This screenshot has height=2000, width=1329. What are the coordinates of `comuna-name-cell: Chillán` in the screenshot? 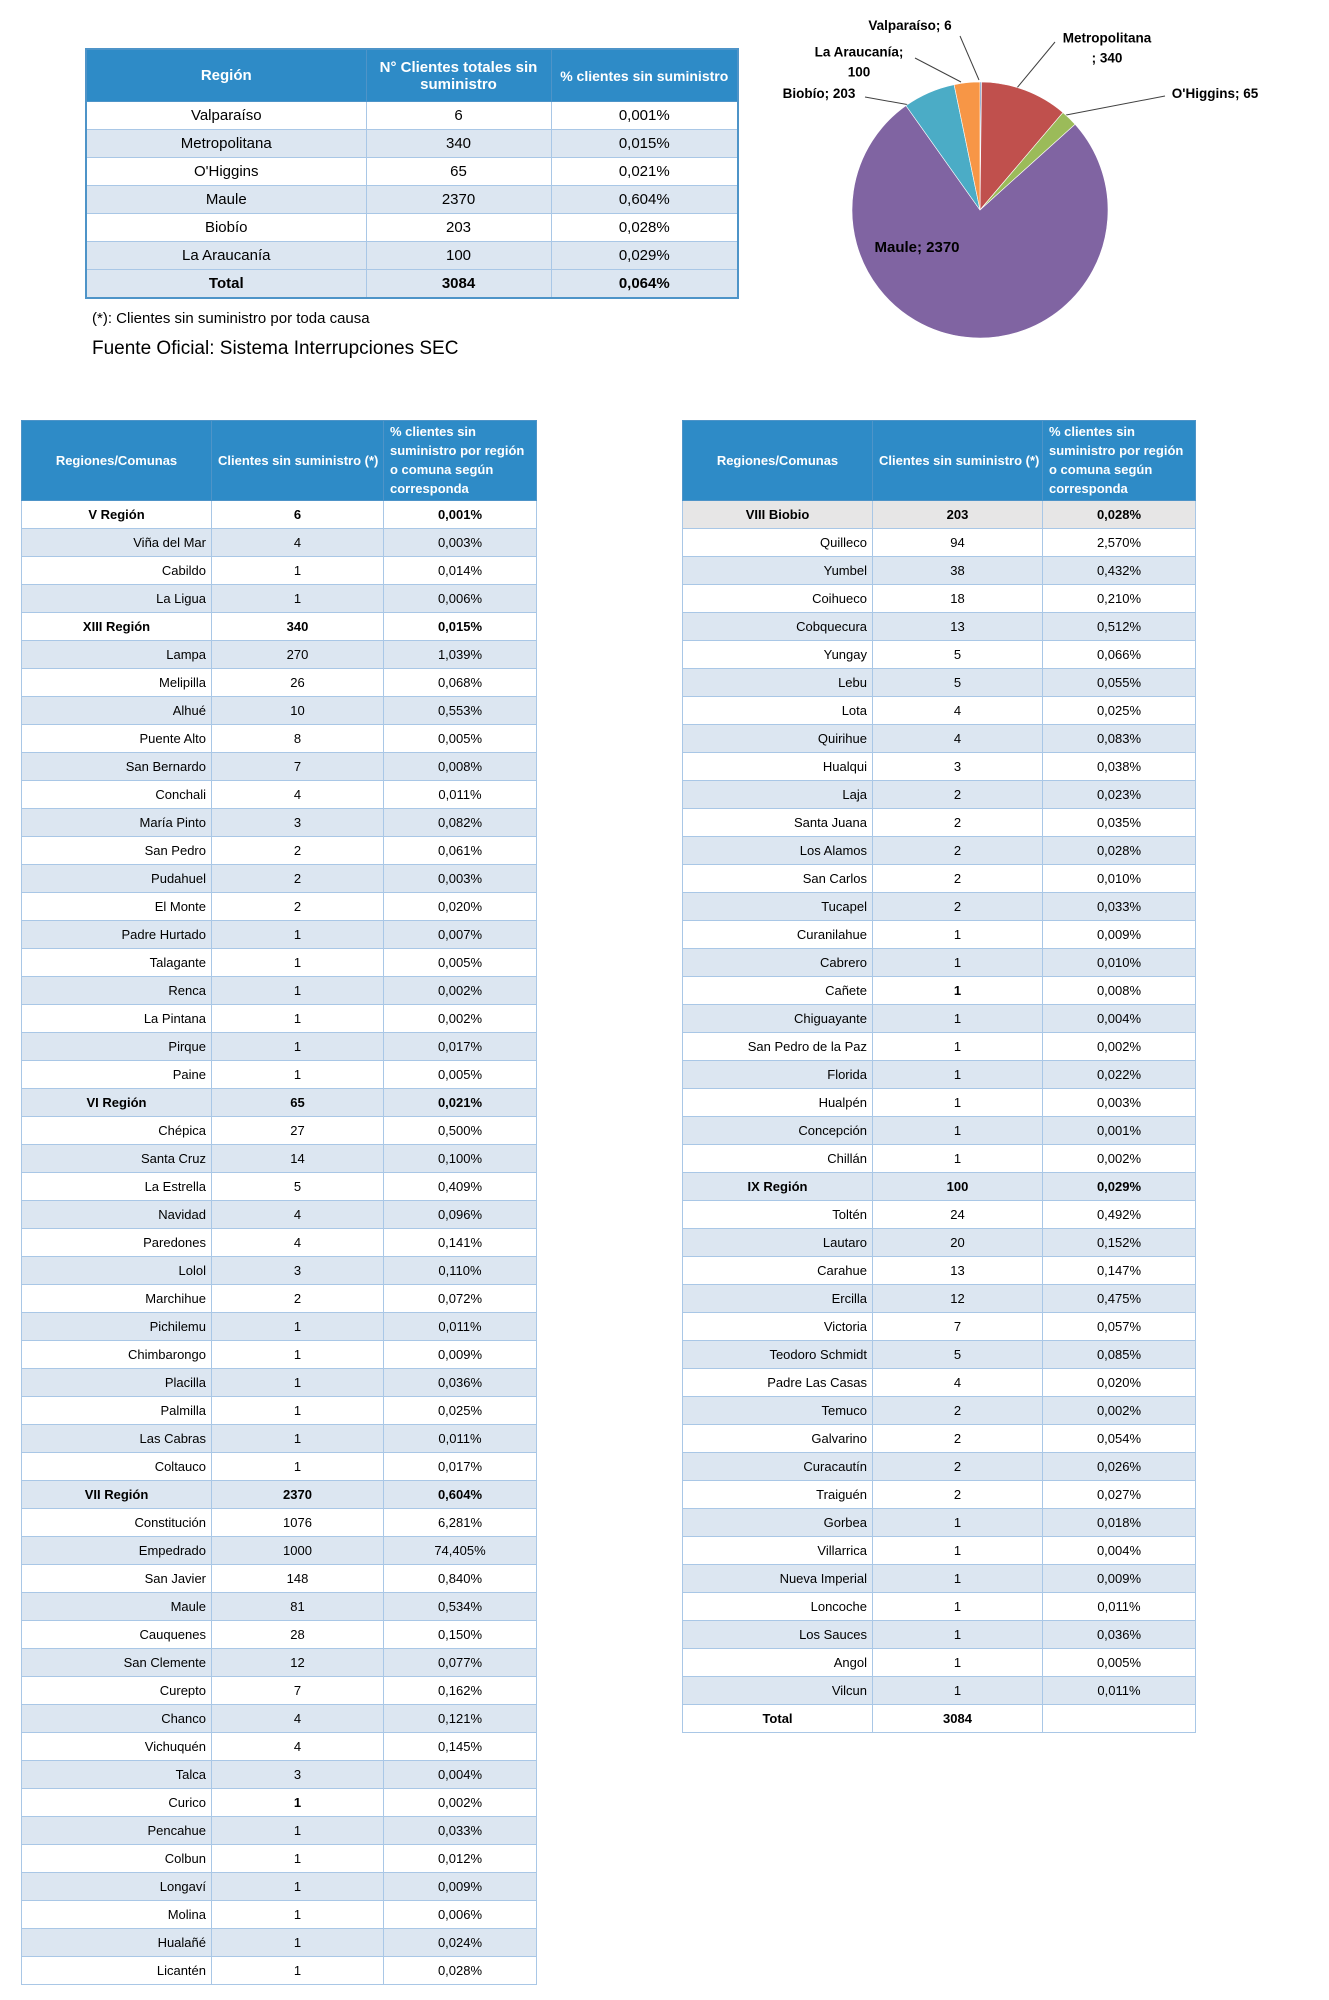 It's located at (777, 1159).